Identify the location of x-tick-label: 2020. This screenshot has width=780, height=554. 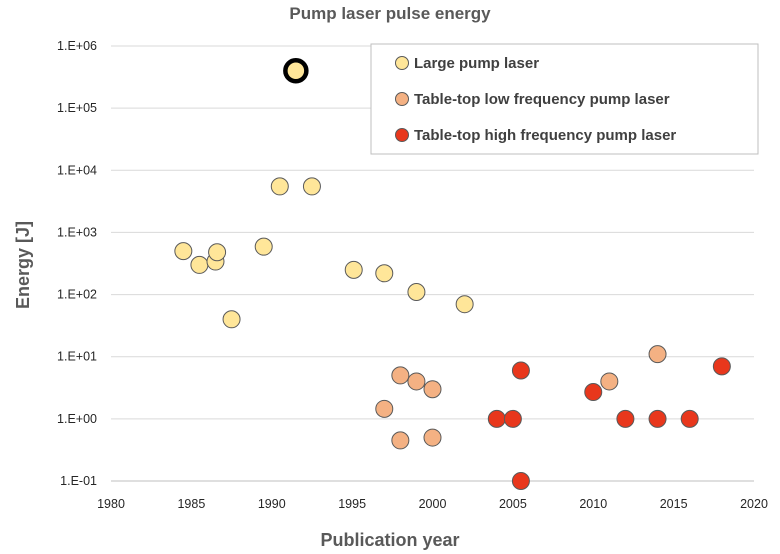
(754, 504).